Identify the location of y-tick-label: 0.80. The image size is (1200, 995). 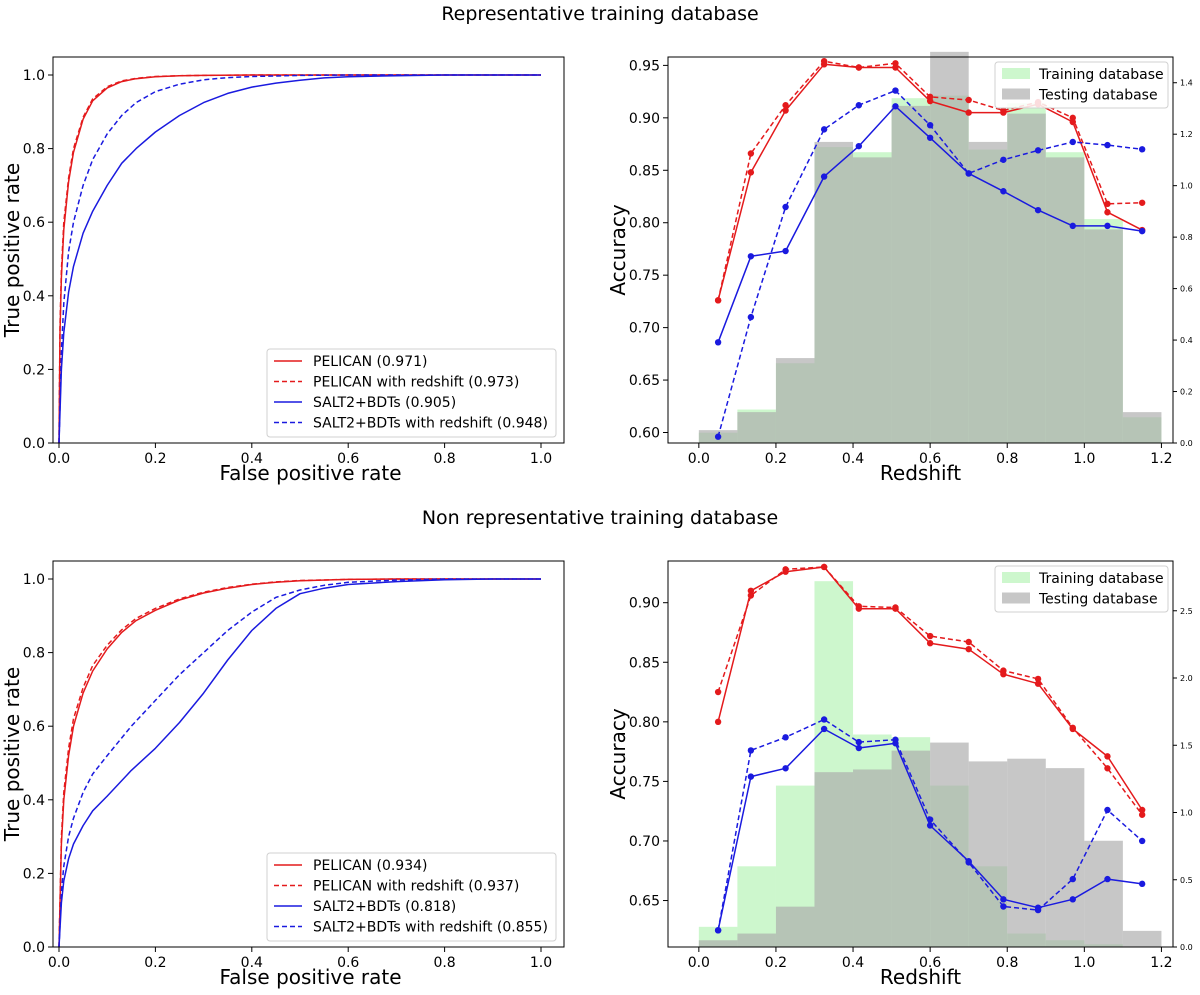
(644, 224).